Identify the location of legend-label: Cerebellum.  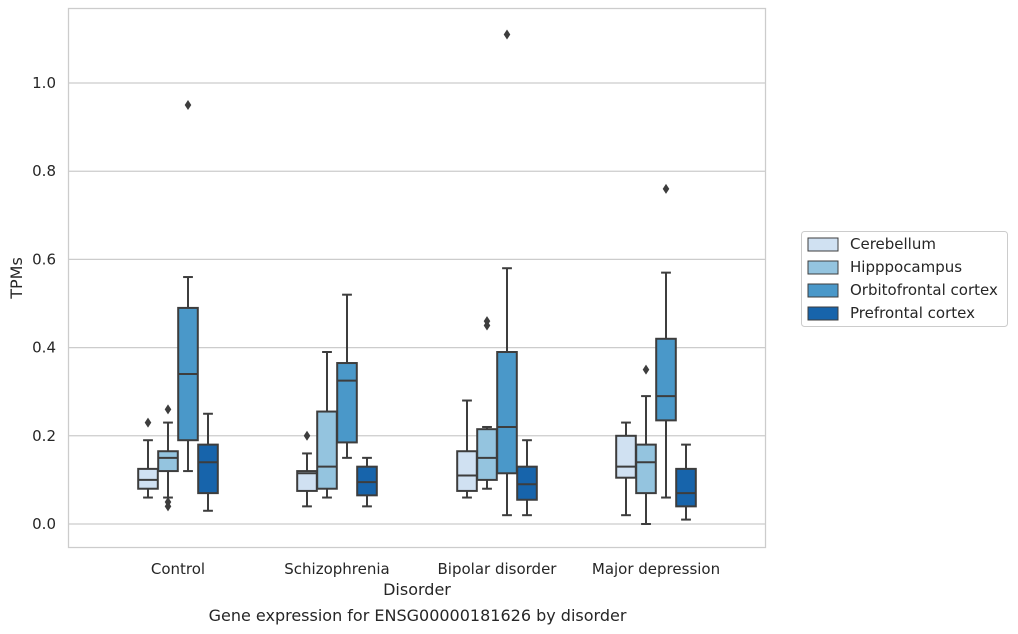
(893, 244).